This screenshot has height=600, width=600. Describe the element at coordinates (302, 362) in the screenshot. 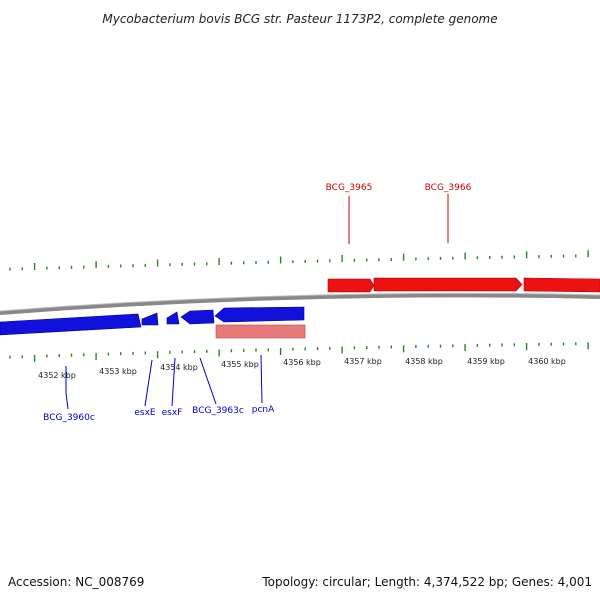

I see `kbp-label: 4356 kbp` at that location.